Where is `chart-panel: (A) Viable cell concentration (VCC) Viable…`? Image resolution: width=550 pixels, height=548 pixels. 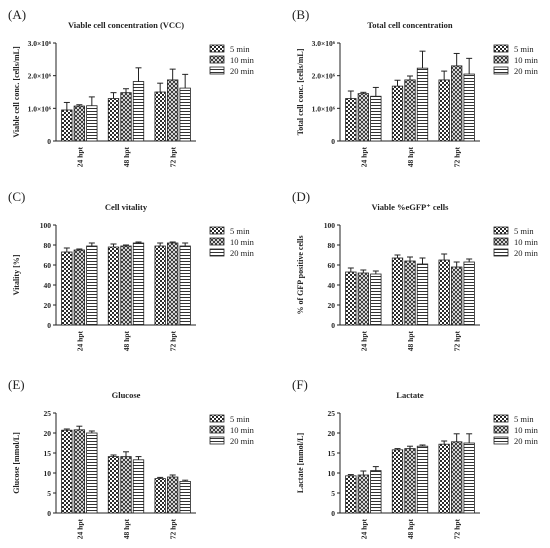 chart-panel: (A) Viable cell concentration (VCC) Viable… is located at coordinates (131, 87).